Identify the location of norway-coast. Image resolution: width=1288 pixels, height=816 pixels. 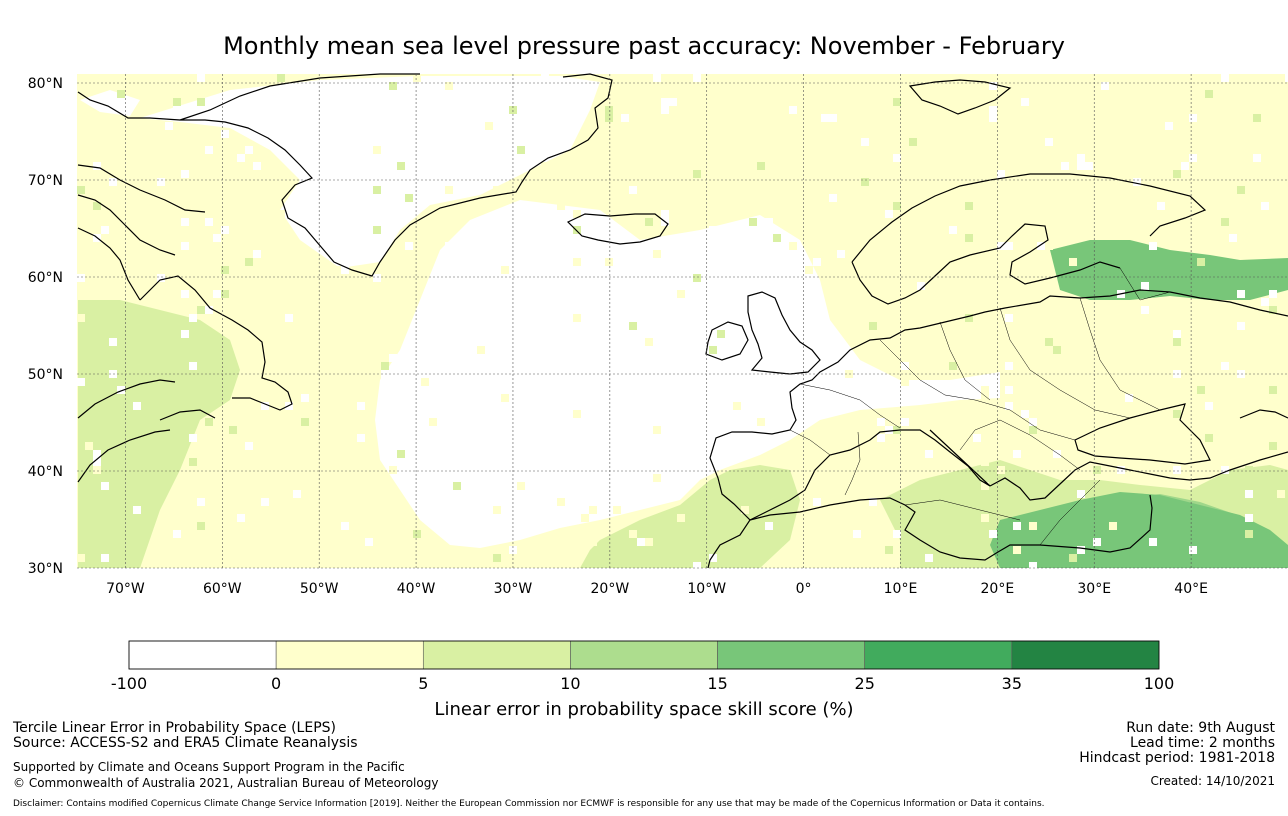
(1029, 239).